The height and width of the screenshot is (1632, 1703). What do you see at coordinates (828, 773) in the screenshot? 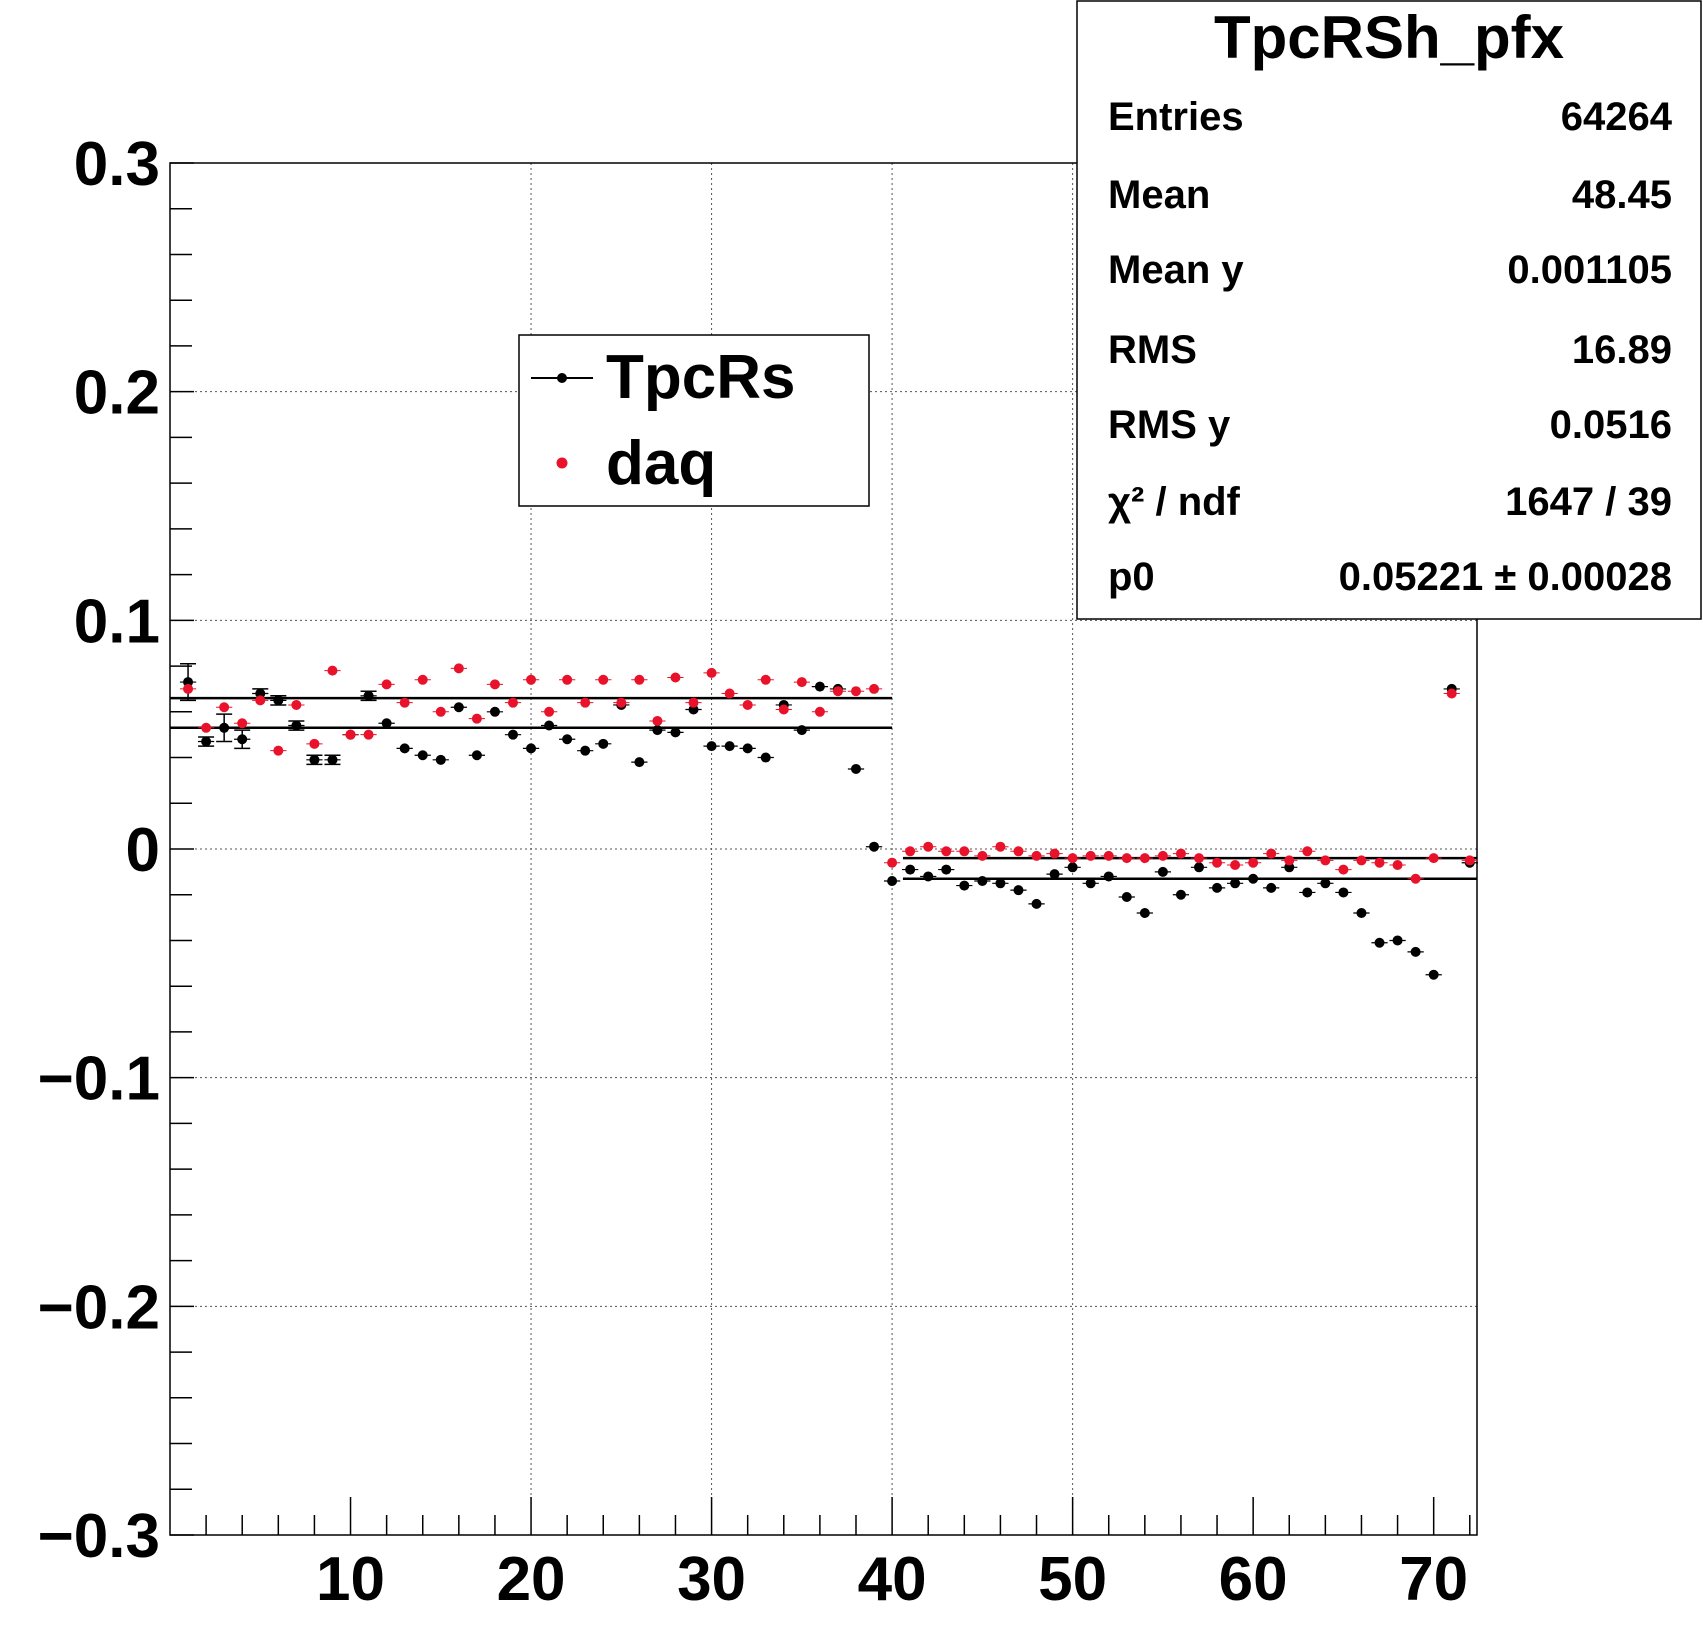
I see `series-daq` at bounding box center [828, 773].